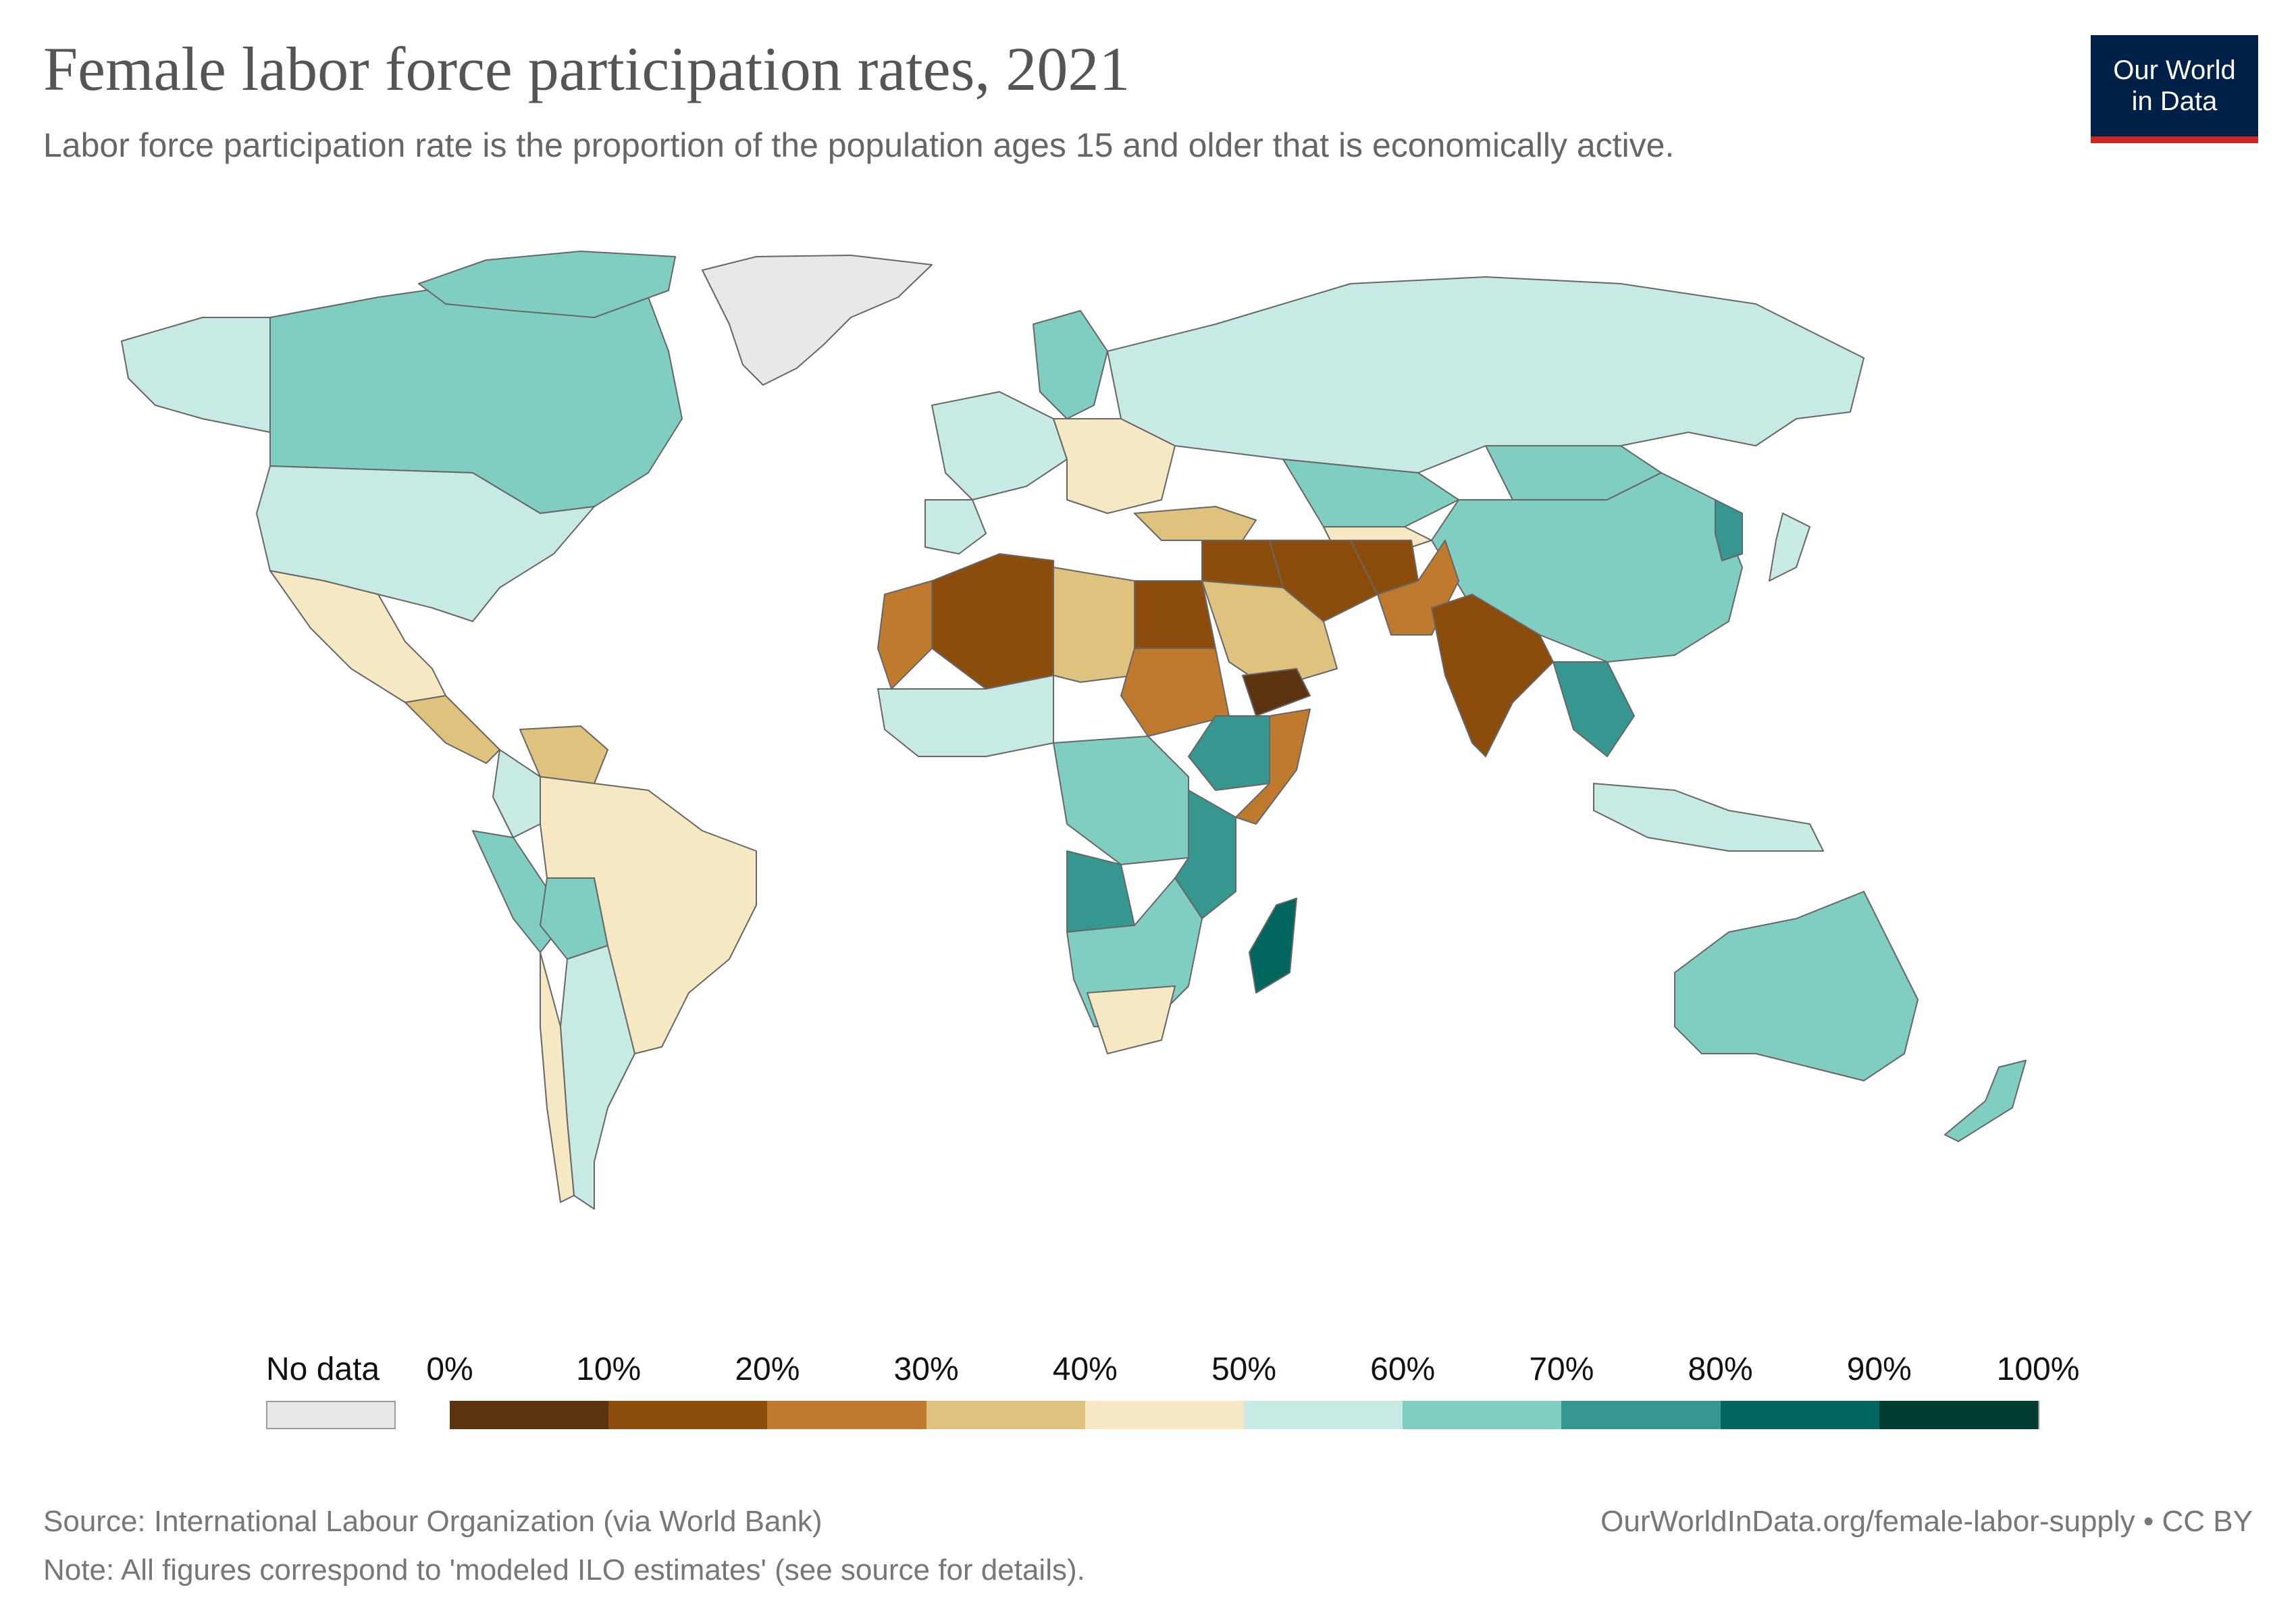 Image resolution: width=2296 pixels, height=1621 pixels. Describe the element at coordinates (1879, 1369) in the screenshot. I see `legend-tick-label: 90%` at that location.